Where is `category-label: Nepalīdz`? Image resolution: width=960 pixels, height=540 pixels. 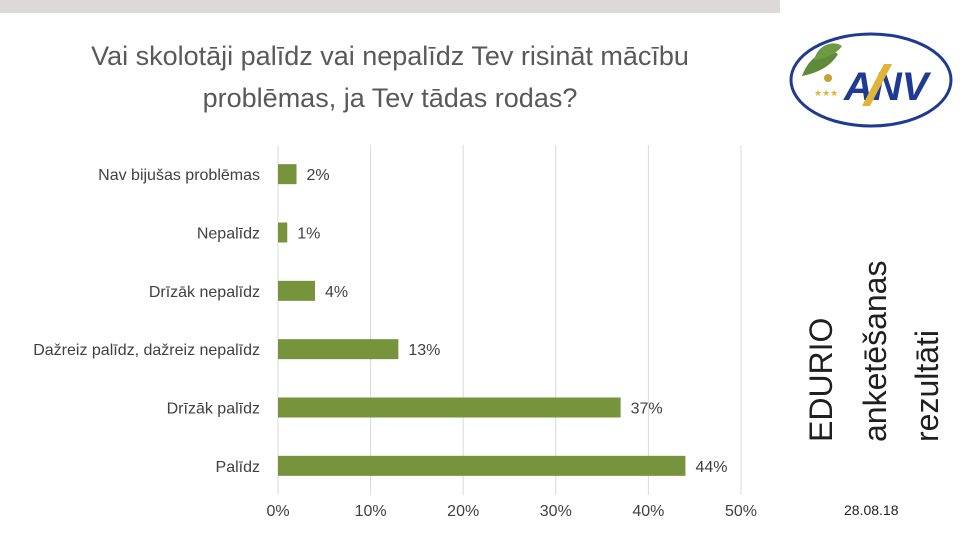 category-label: Nepalīdz is located at coordinates (228, 234).